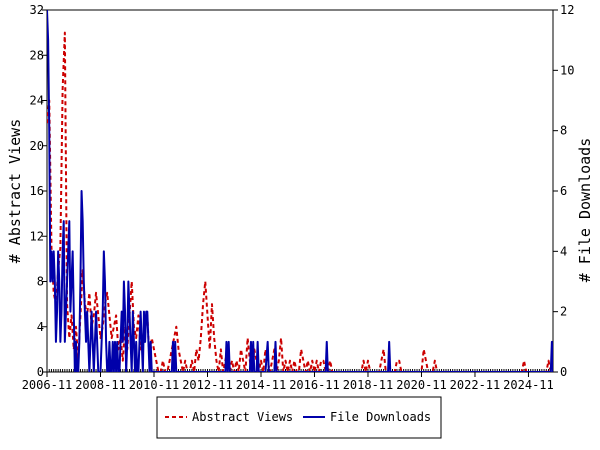 Image resolution: width=600 pixels, height=450 pixels. I want to click on y2-tick-label: 2, so click(563, 312).